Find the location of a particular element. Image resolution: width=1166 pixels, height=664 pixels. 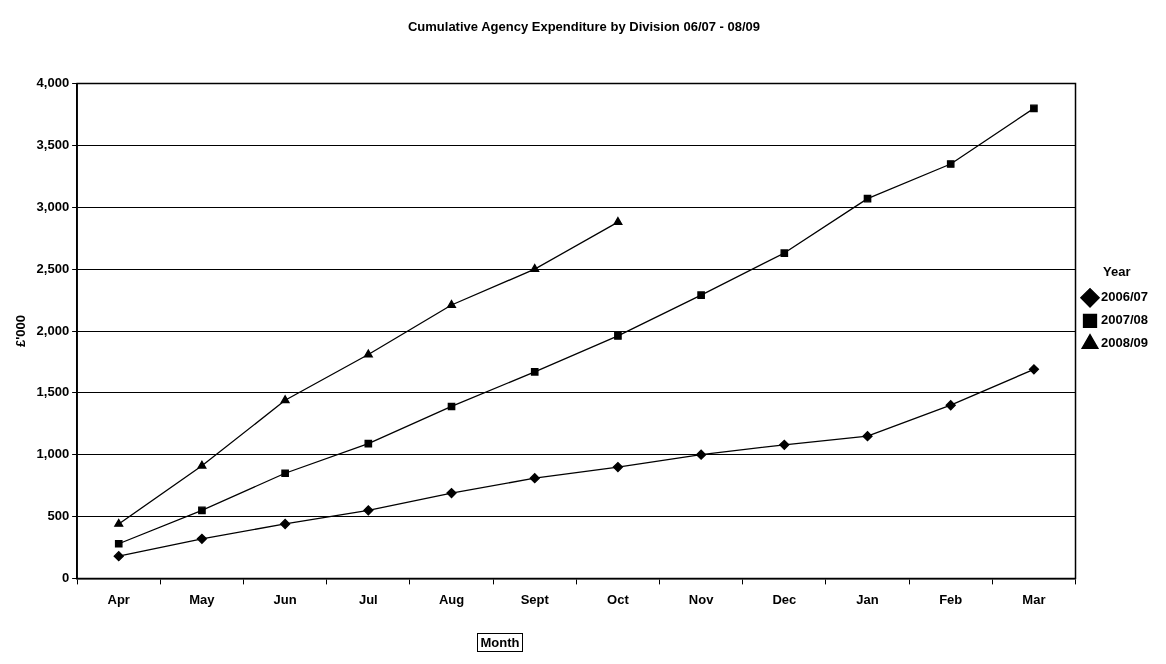

y-tick-label: 2,500 is located at coordinates (53, 268).